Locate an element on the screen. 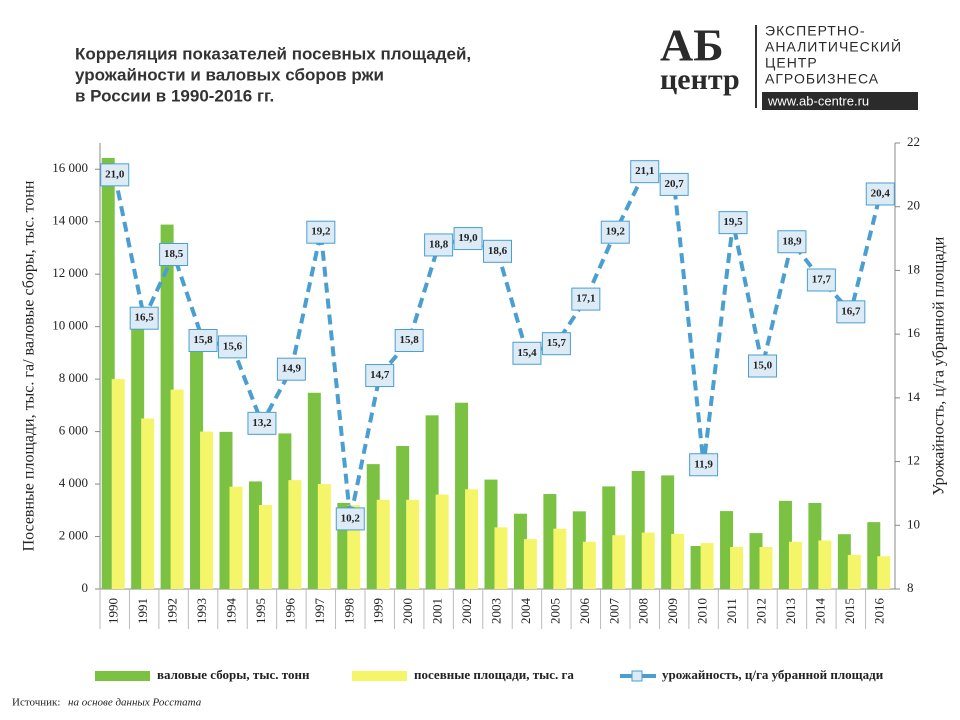 Image resolution: width=960 pixels, height=720 pixels. x-tick-label: 2004 is located at coordinates (525, 611).